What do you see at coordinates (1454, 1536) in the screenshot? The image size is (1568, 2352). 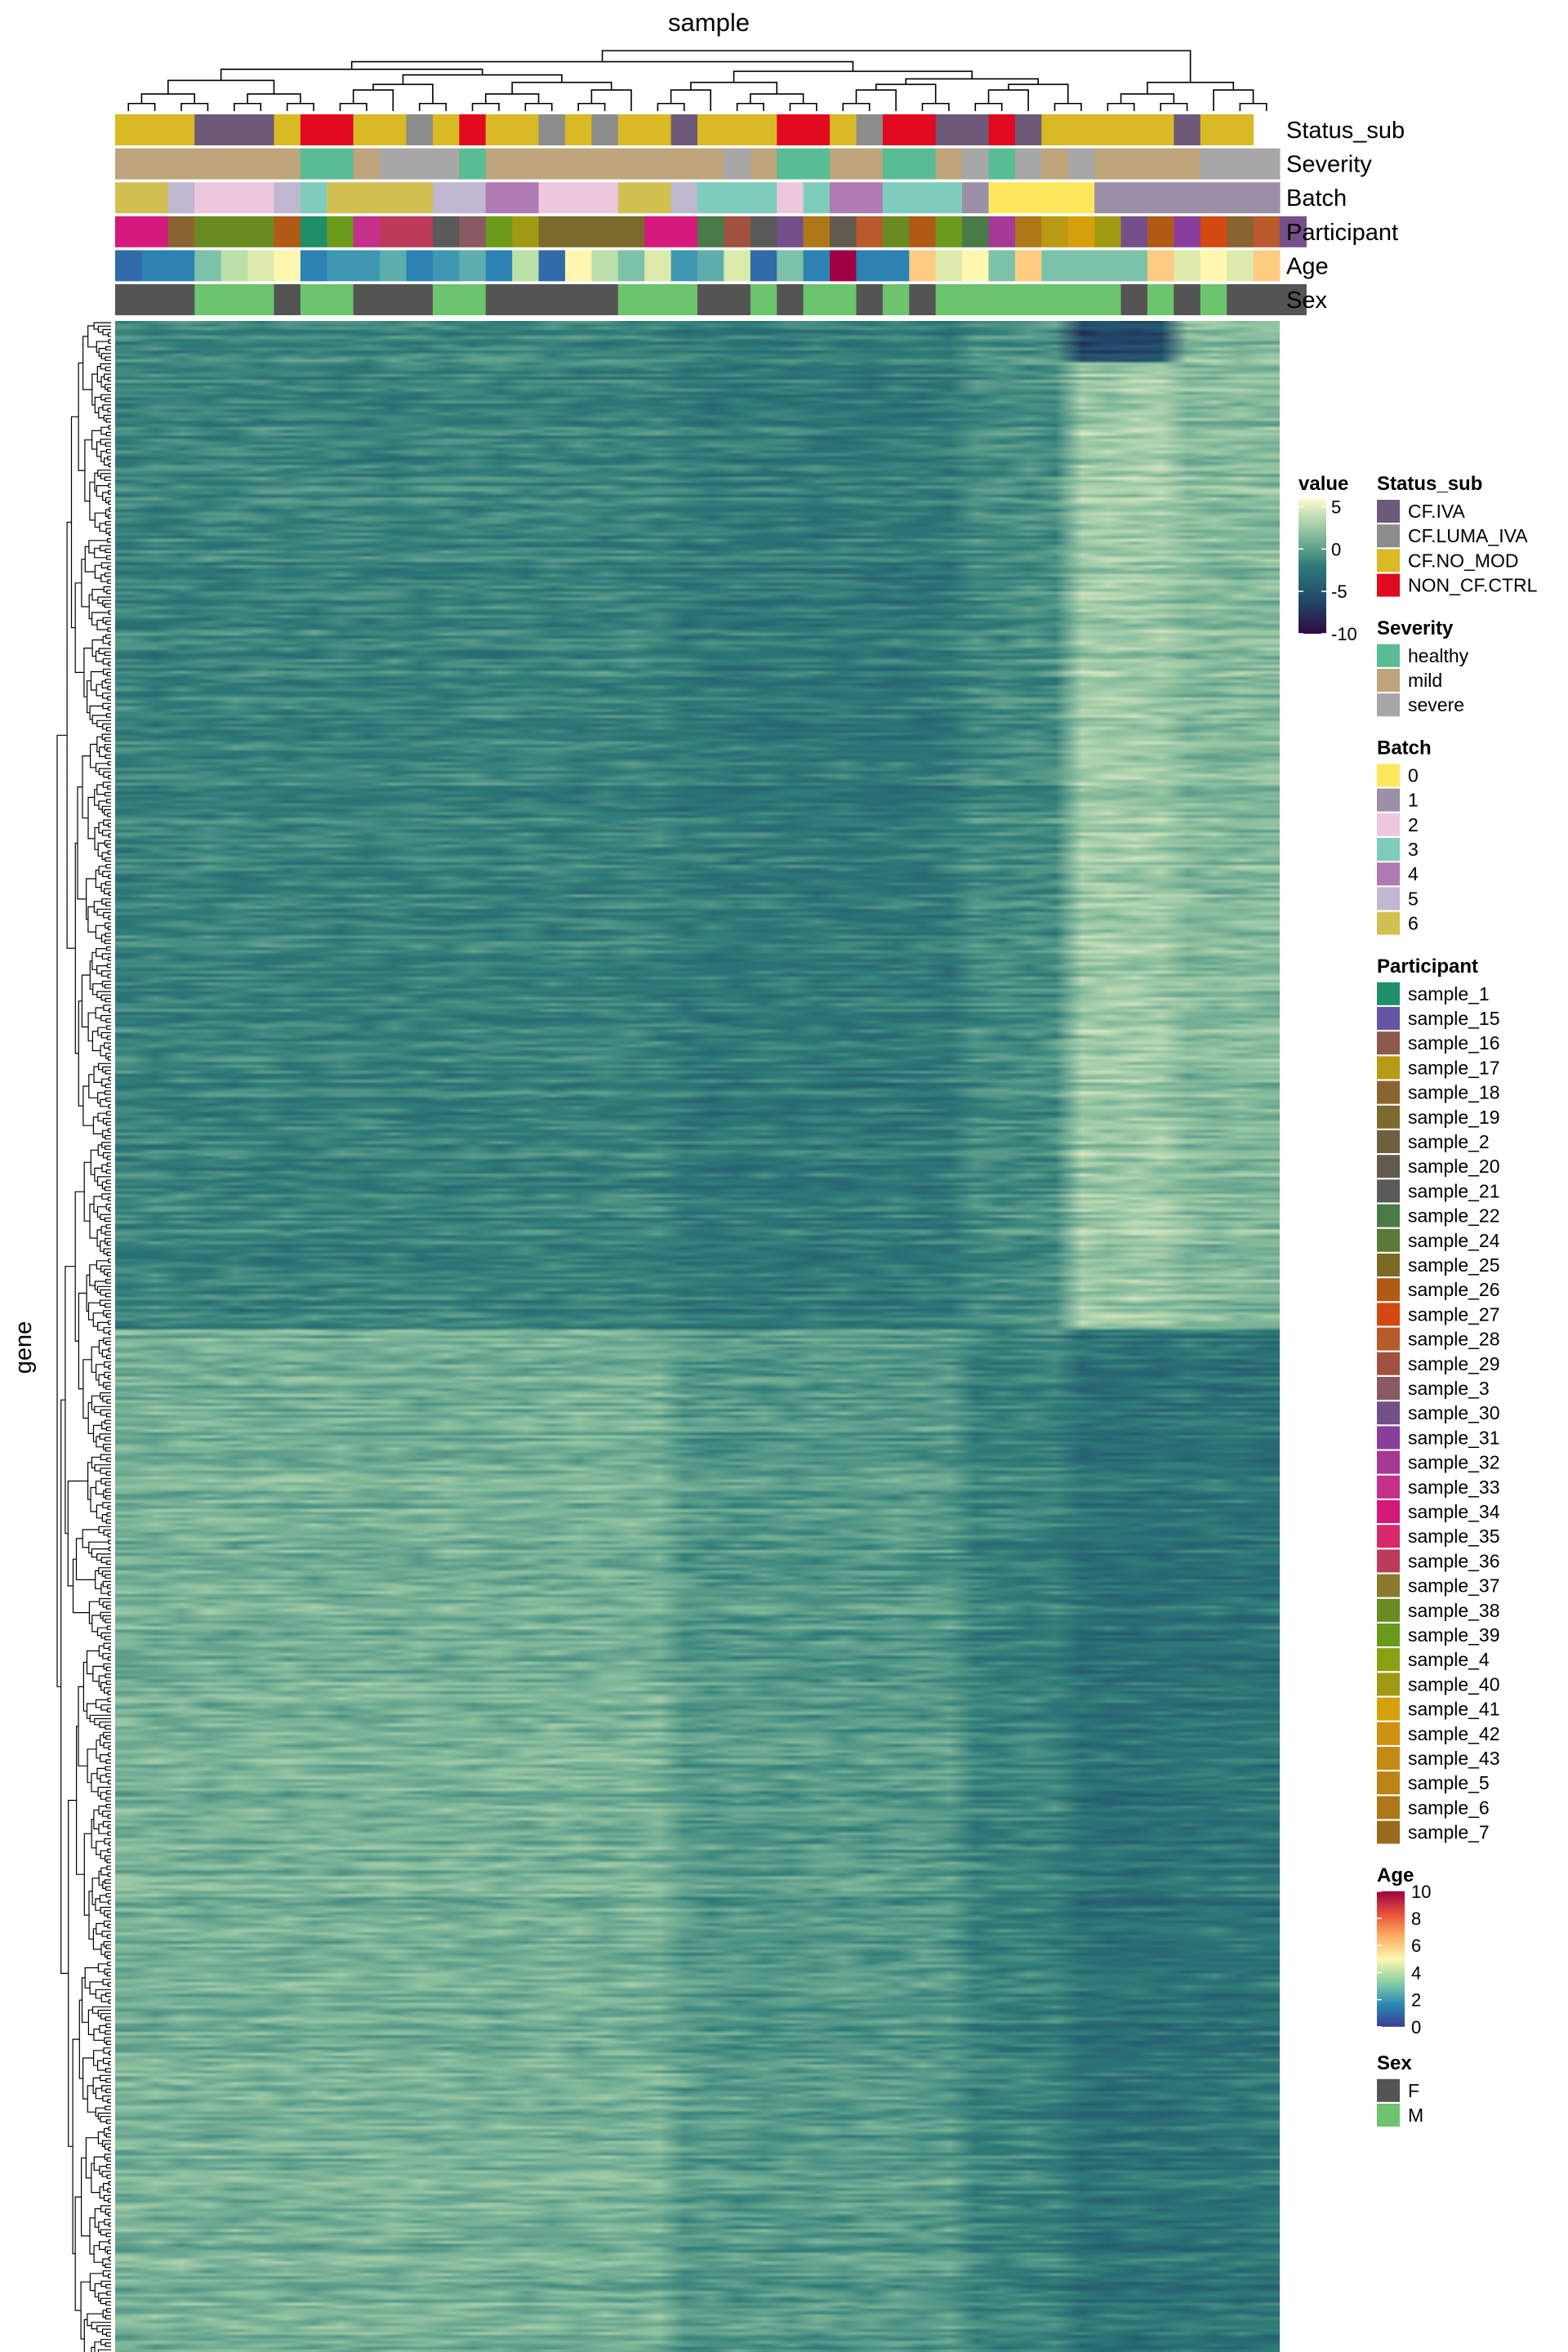 I see `legend-label: sample_35` at bounding box center [1454, 1536].